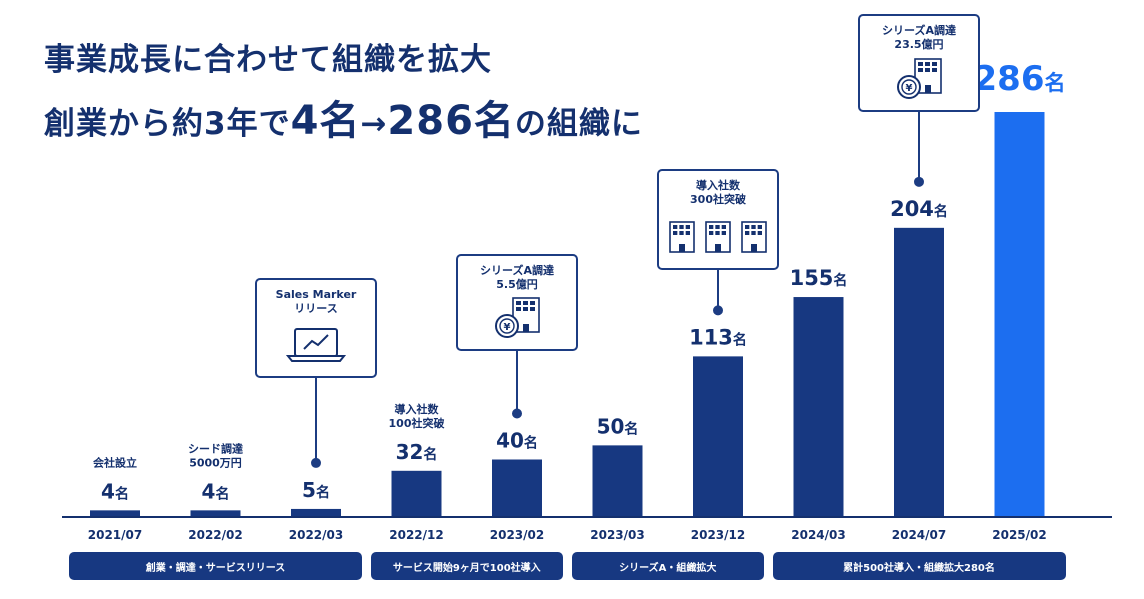  Describe the element at coordinates (919, 566) in the screenshot. I see `phase-band: 累計500社導入・組織拡大280名` at that location.